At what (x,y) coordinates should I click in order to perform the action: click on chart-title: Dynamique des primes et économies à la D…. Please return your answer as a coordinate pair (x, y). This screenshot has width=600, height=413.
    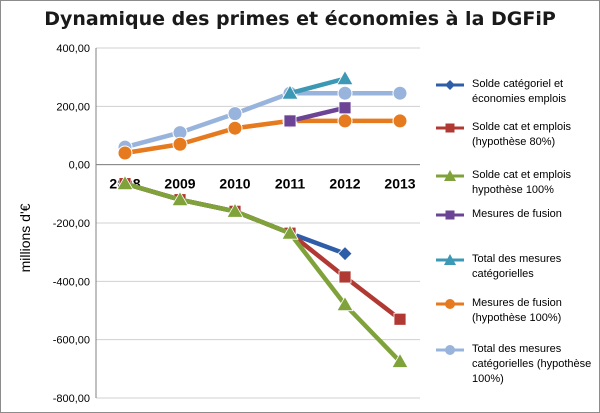
    Looking at the image, I should click on (300, 19).